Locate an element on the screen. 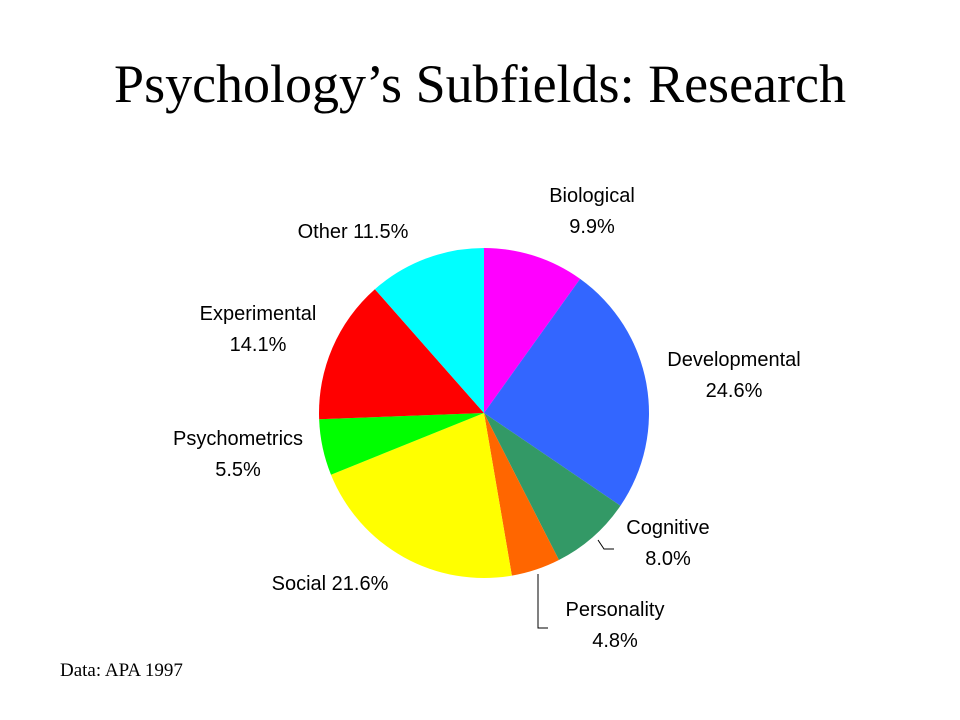  pie-slice-cognitive is located at coordinates (552, 487).